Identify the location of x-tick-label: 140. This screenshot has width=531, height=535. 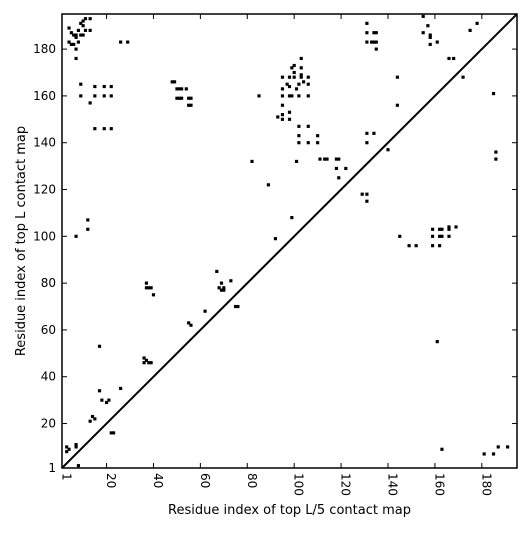
(393, 484).